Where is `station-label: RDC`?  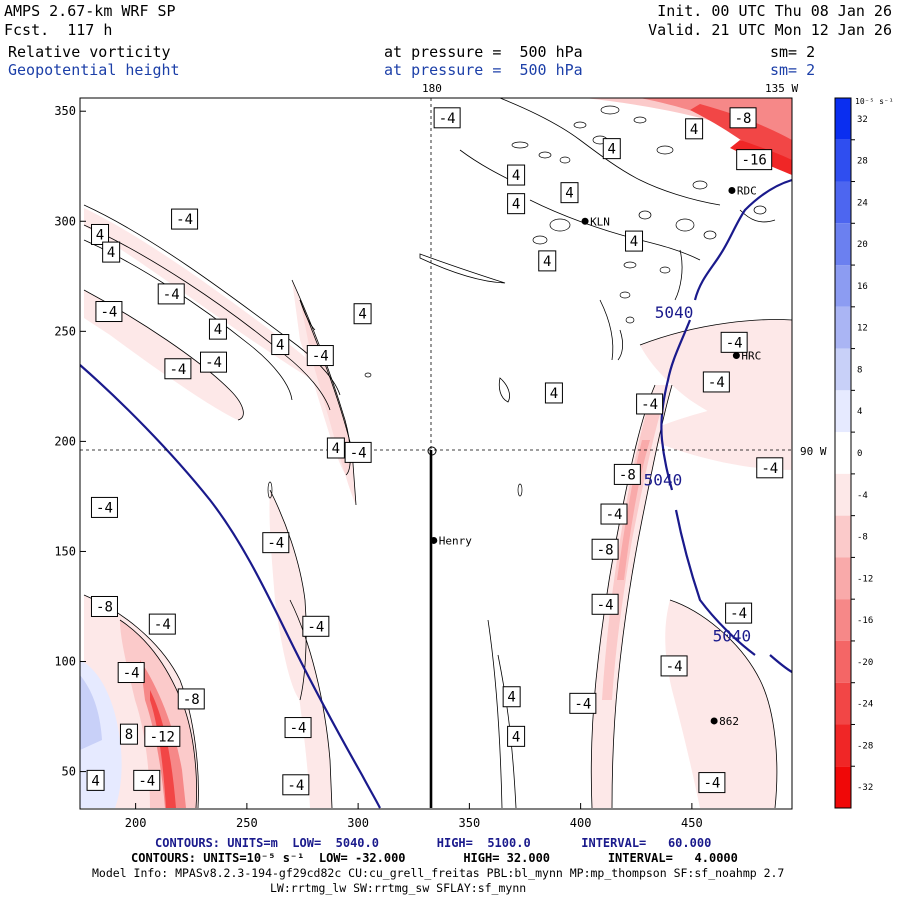 station-label: RDC is located at coordinates (747, 190).